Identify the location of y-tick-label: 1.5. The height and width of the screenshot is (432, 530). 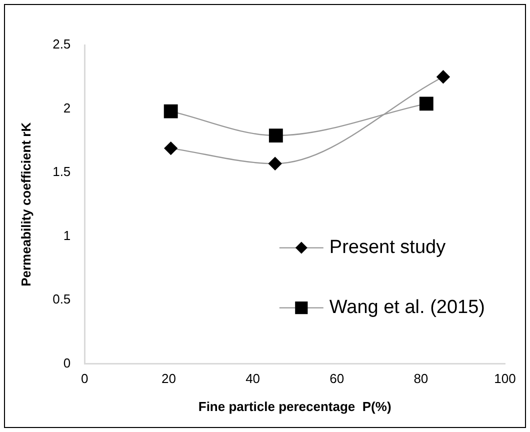
(61, 172).